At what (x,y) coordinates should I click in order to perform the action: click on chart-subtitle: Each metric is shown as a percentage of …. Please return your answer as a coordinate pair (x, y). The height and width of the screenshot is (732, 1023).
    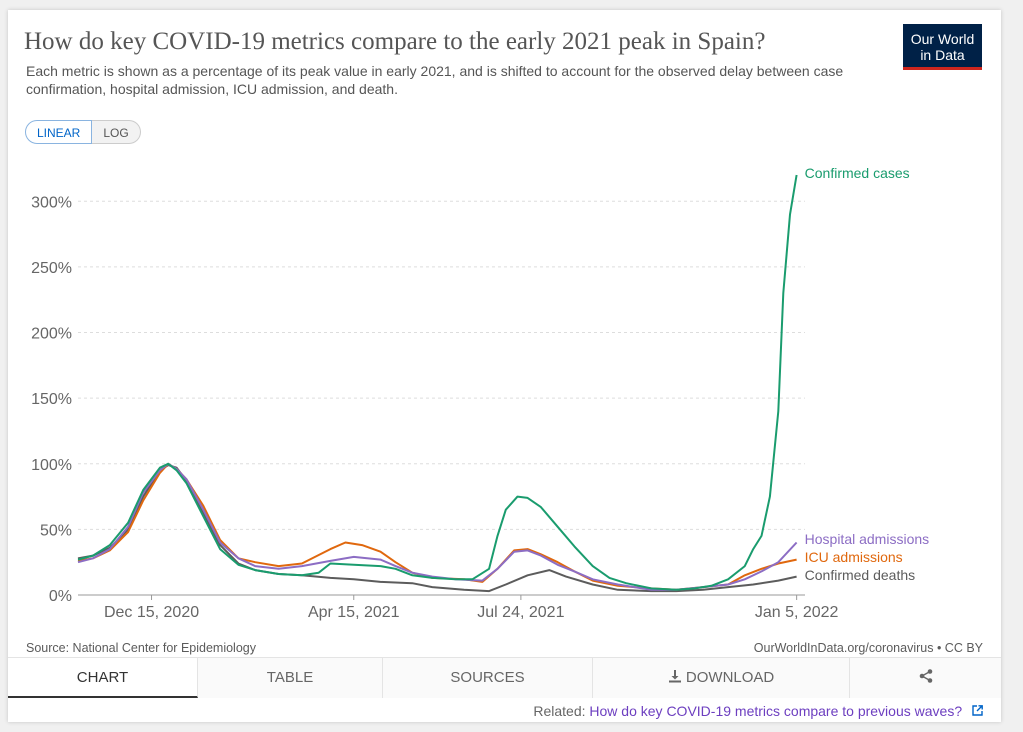
    Looking at the image, I should click on (435, 80).